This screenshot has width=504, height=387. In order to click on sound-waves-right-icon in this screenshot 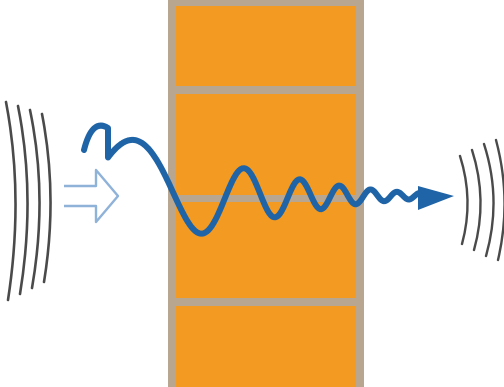, I will do `click(481, 200)`.